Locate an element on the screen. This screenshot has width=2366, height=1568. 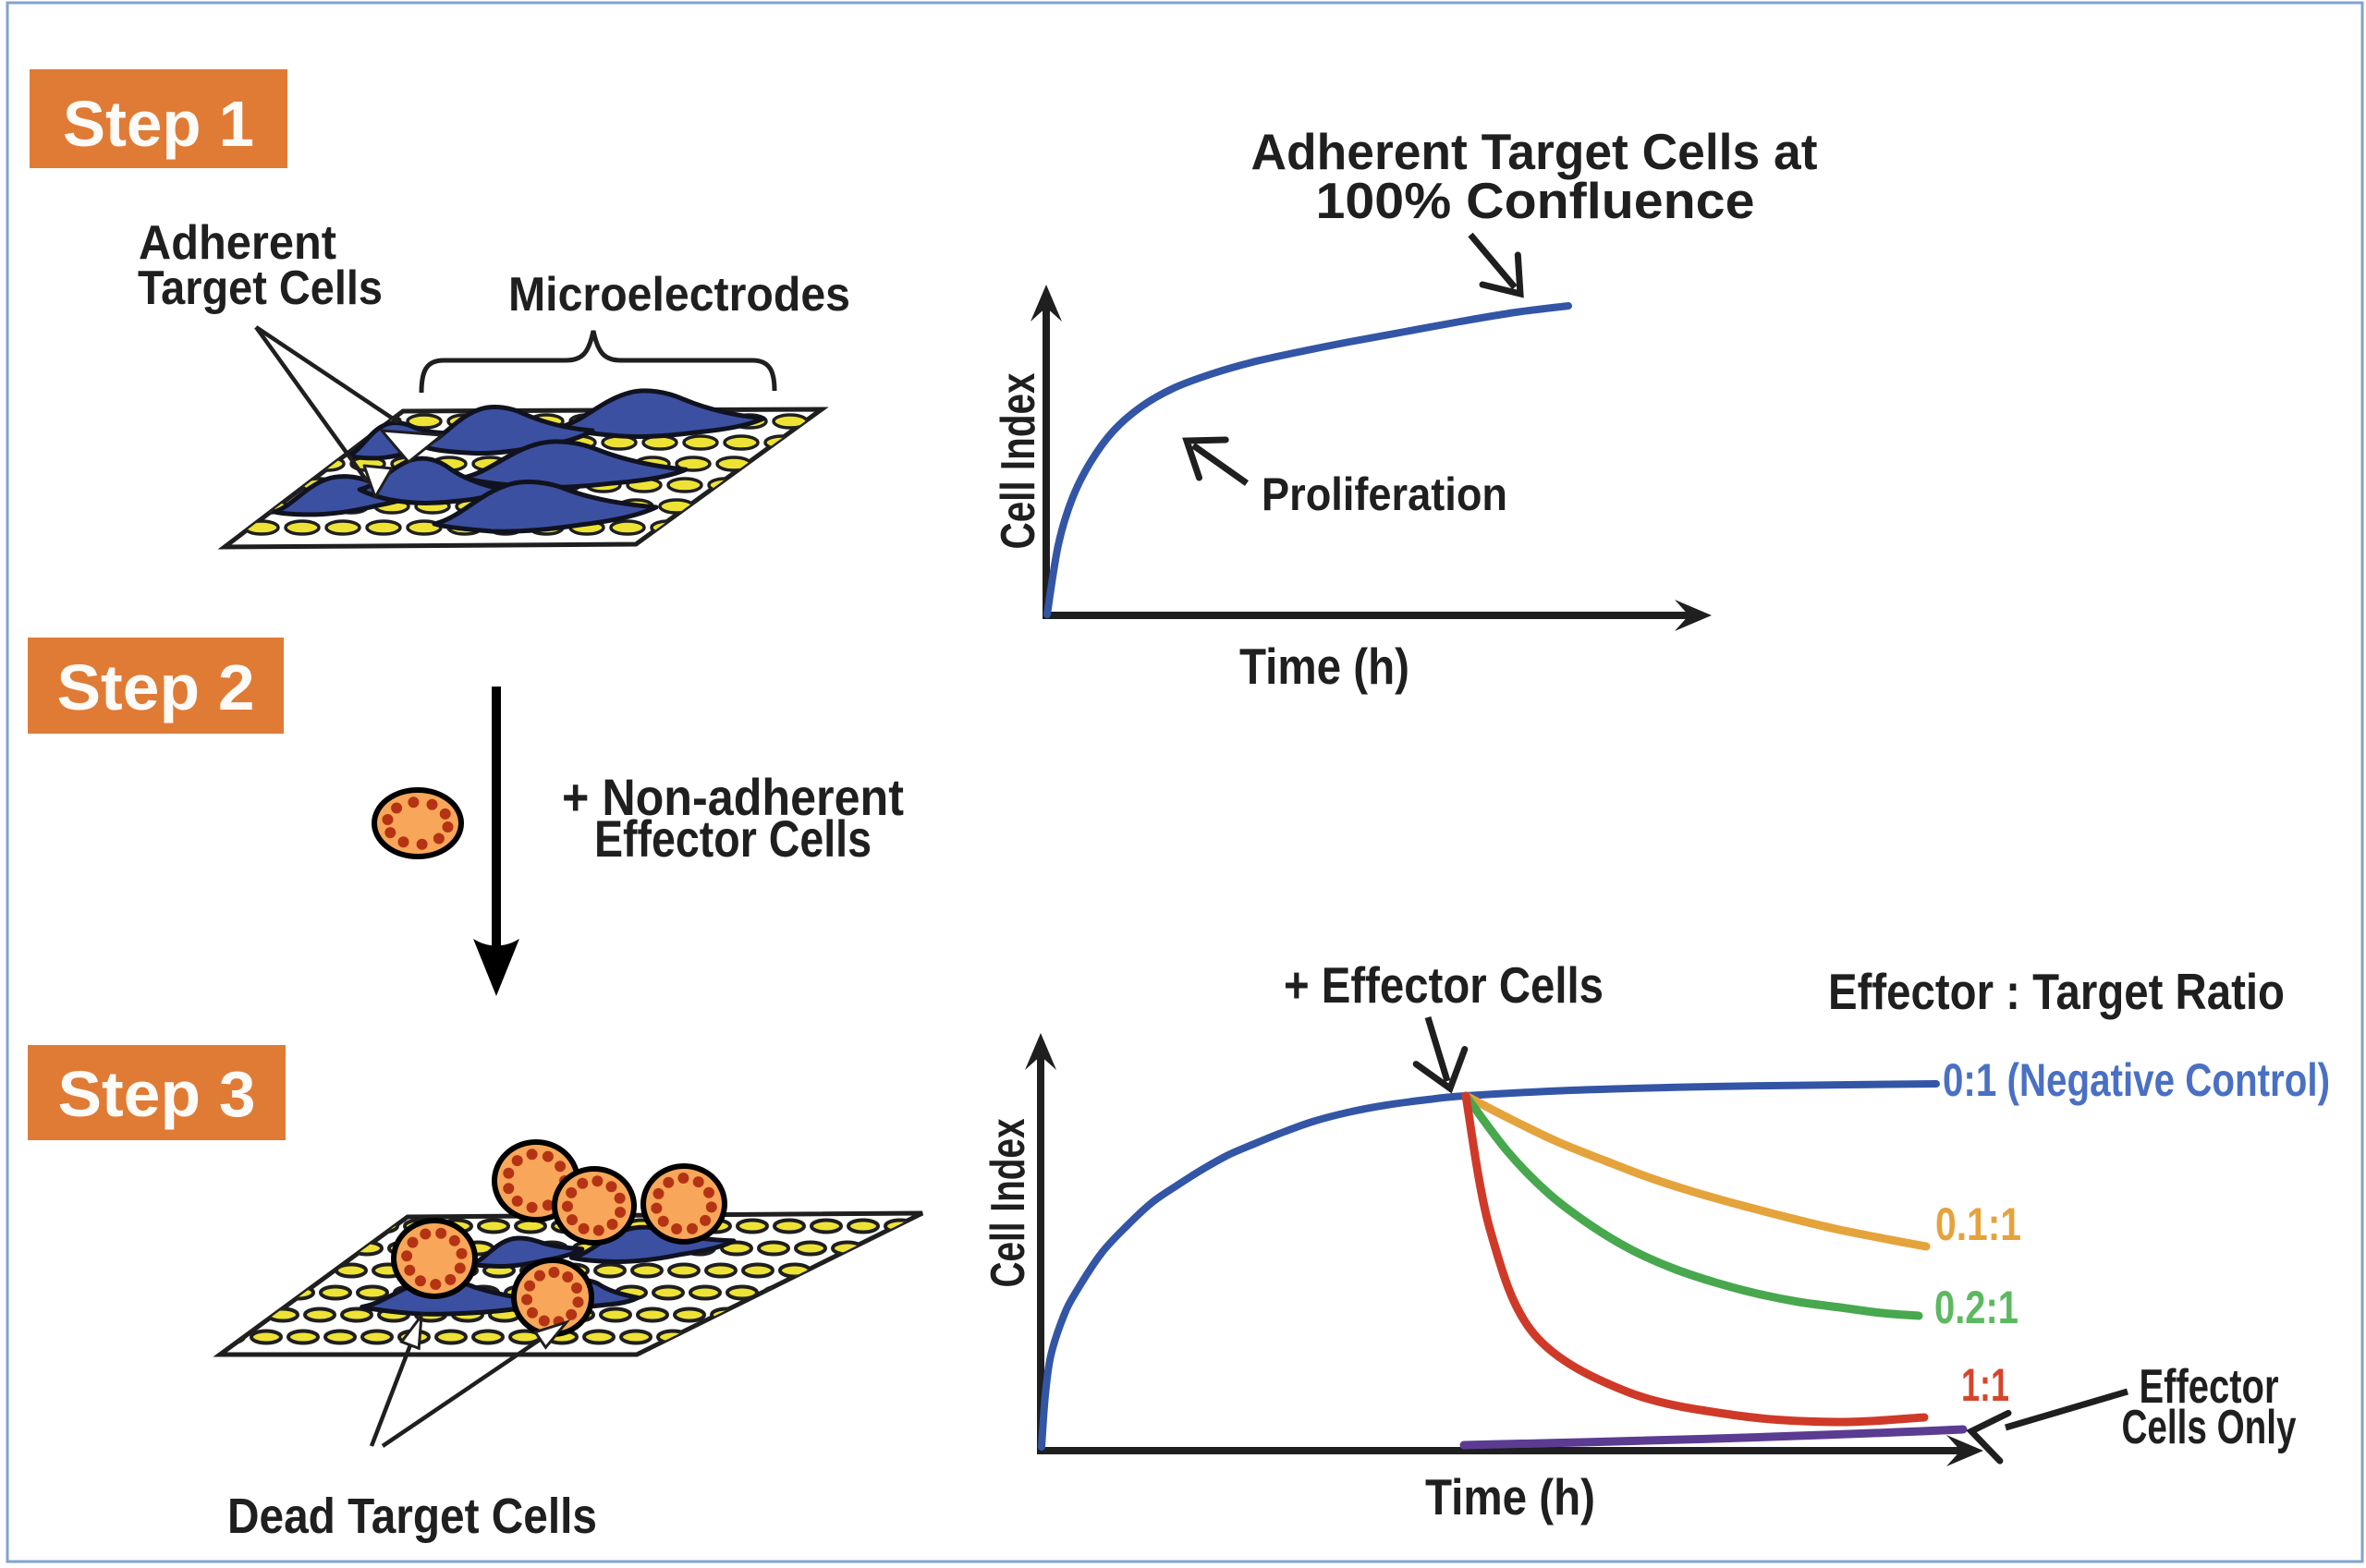
svg-text: Step 1 is located at coordinates (158, 124).